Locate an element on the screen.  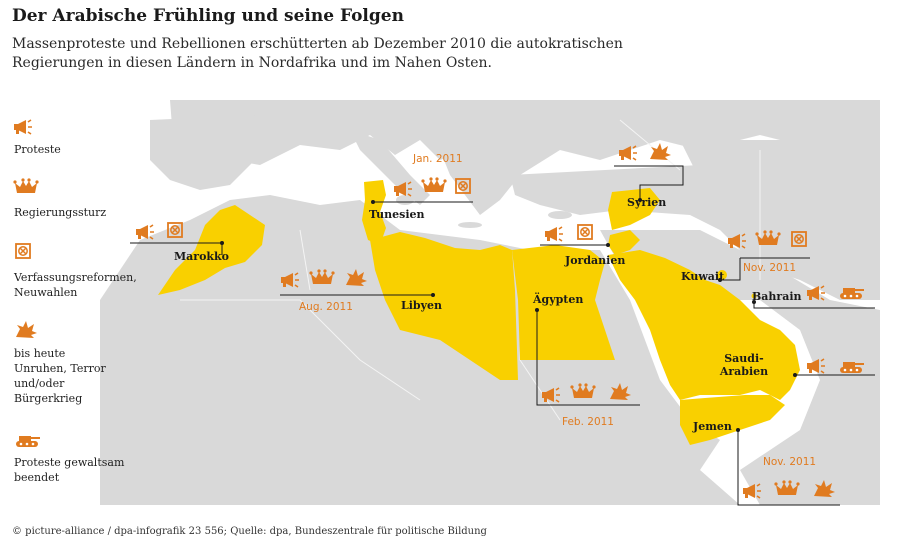
country-label-libyen: Libyen is located at coordinates (421, 305).